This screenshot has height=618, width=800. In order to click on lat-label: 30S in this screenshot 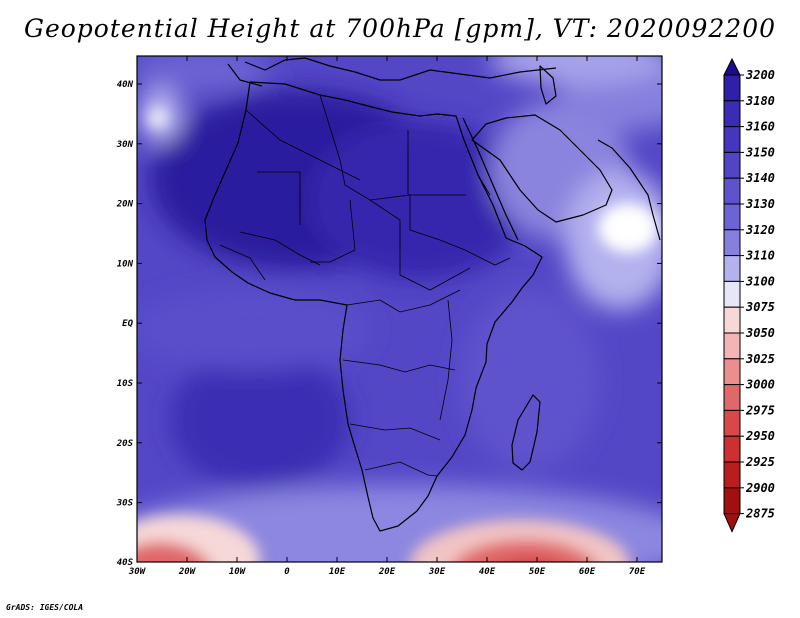, I will do `click(125, 504)`.